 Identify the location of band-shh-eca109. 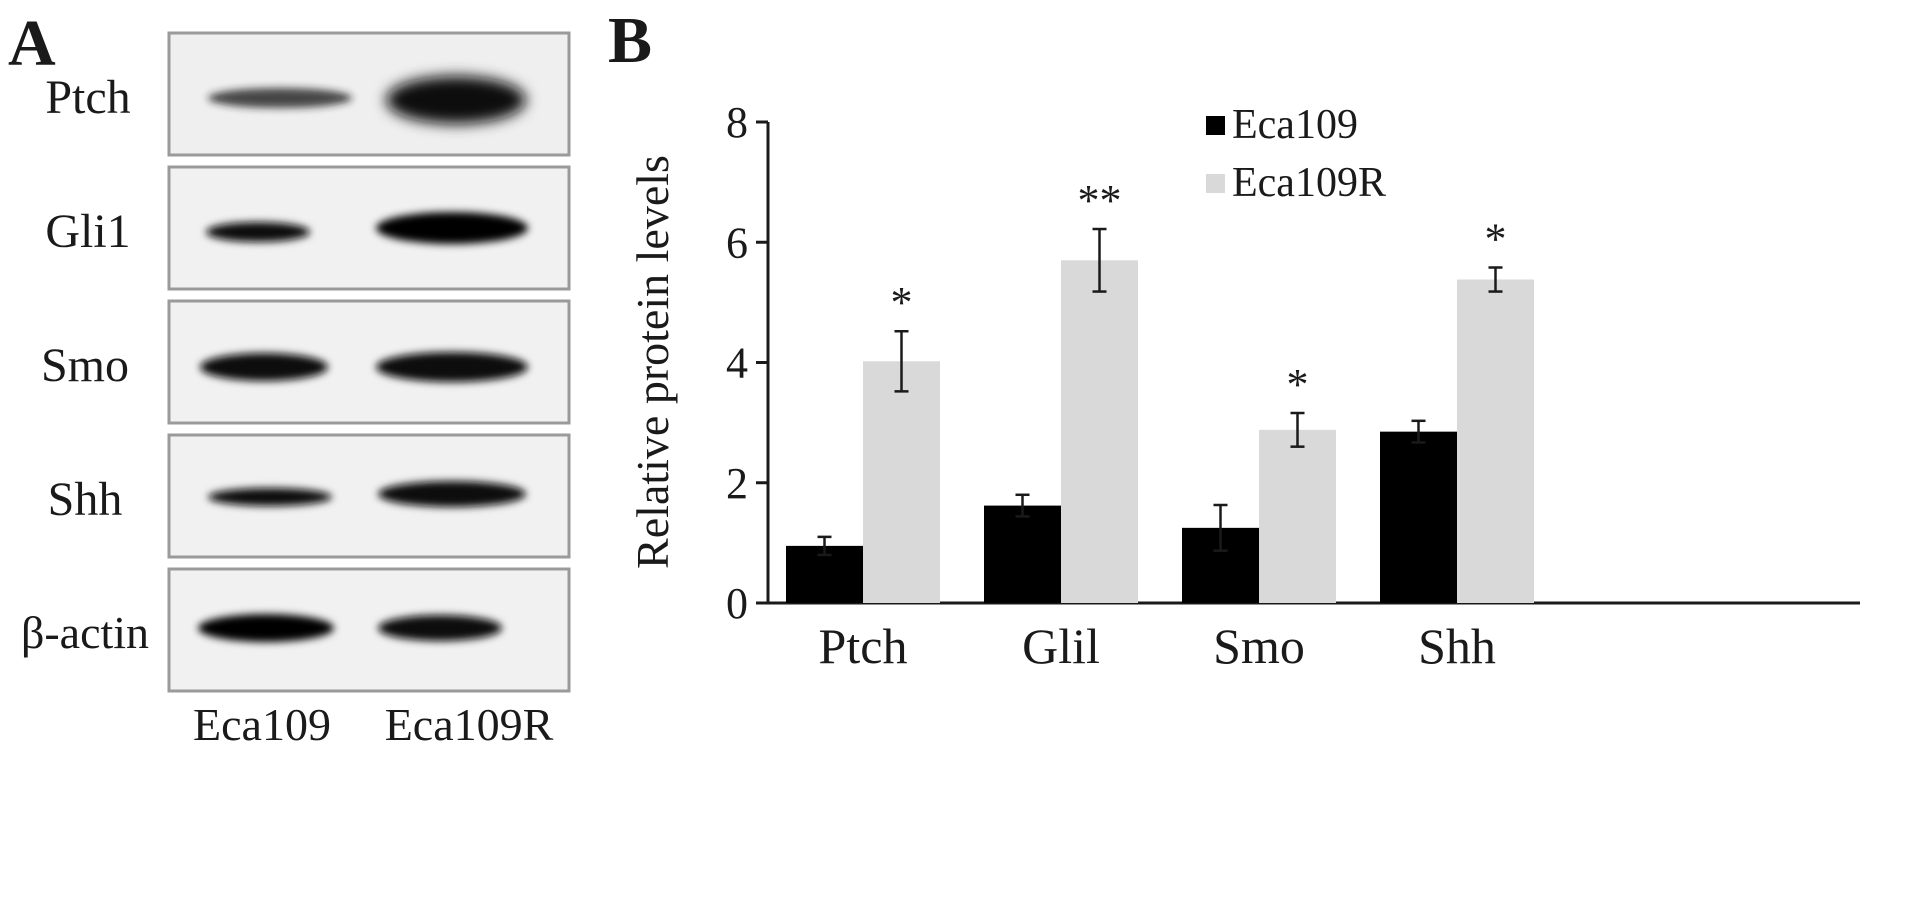
(270, 497).